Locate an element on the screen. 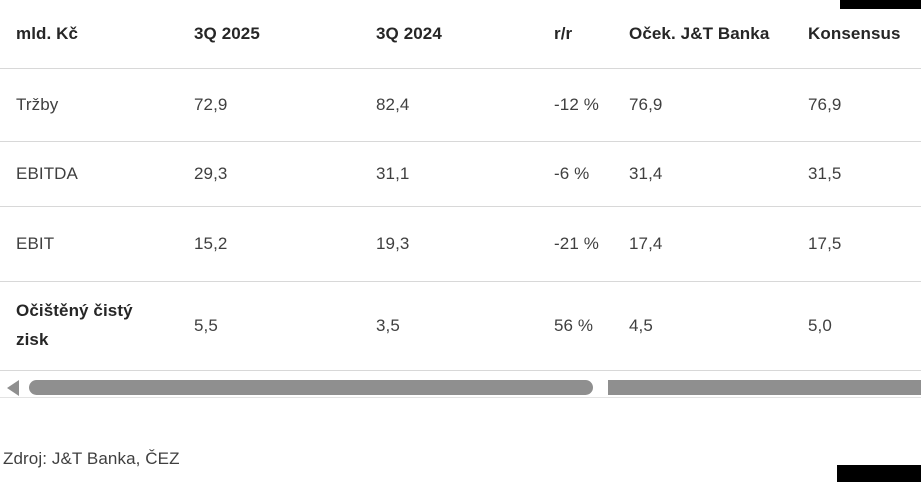 The image size is (921, 484). row-label: EBIT is located at coordinates (35, 243).